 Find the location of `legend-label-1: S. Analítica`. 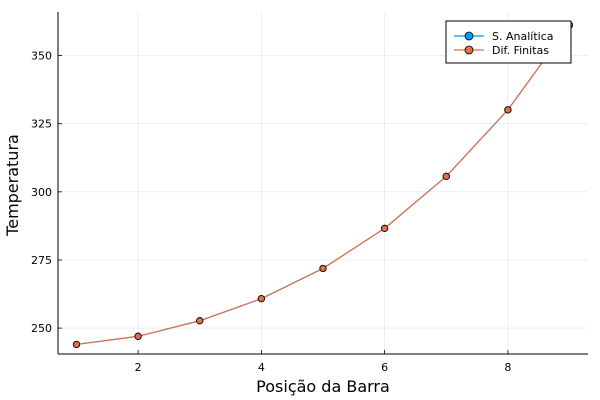

legend-label-1: S. Analítica is located at coordinates (522, 36).